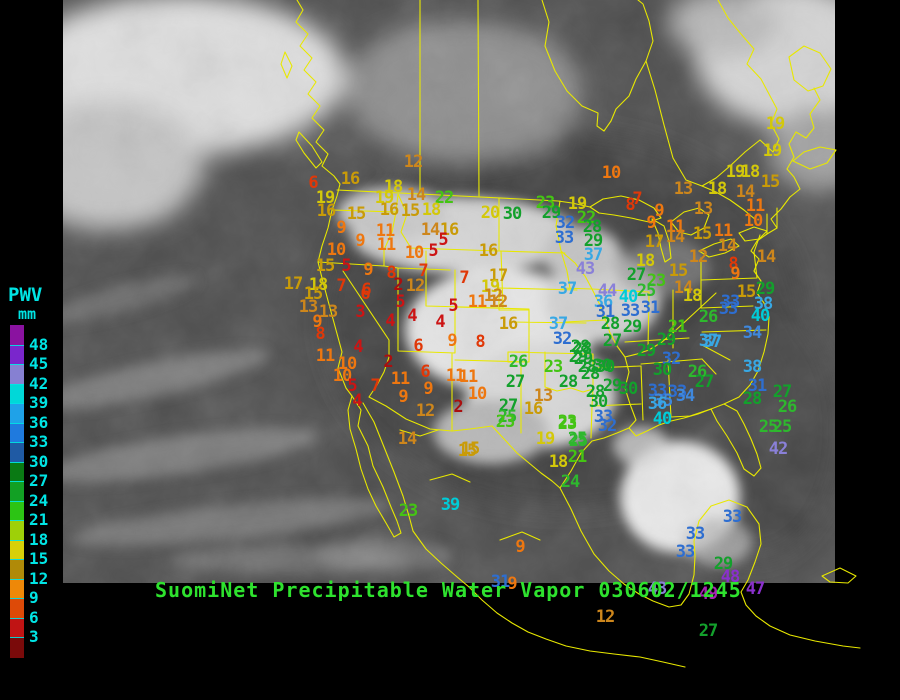  What do you see at coordinates (703, 209) in the screenshot?
I see `station-pwv-value: 13` at bounding box center [703, 209].